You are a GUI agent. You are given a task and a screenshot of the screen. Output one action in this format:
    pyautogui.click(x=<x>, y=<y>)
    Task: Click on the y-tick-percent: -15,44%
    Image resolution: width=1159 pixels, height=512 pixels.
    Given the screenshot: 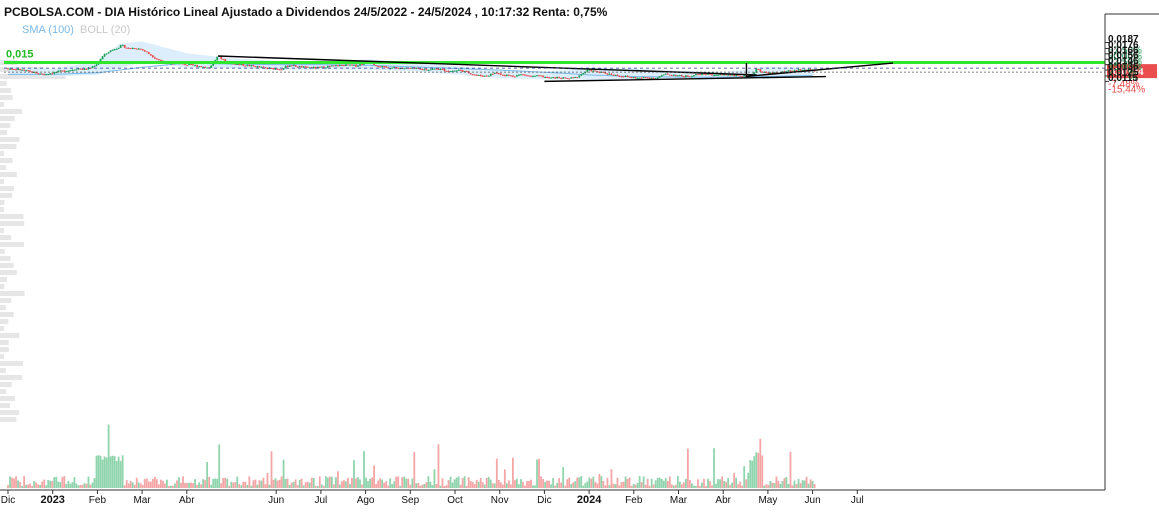 What is the action you would take?
    pyautogui.click(x=1126, y=89)
    